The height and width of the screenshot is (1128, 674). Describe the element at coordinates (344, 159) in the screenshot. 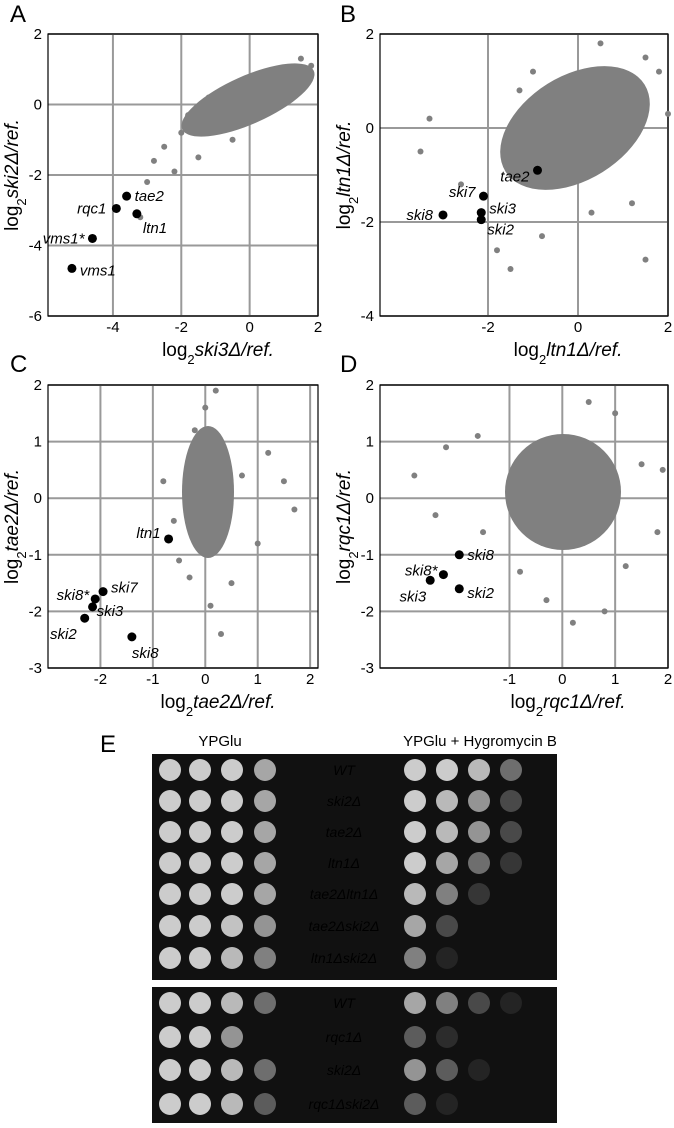

I see `axis-label-part: ltn1Δ/ref.` at that location.